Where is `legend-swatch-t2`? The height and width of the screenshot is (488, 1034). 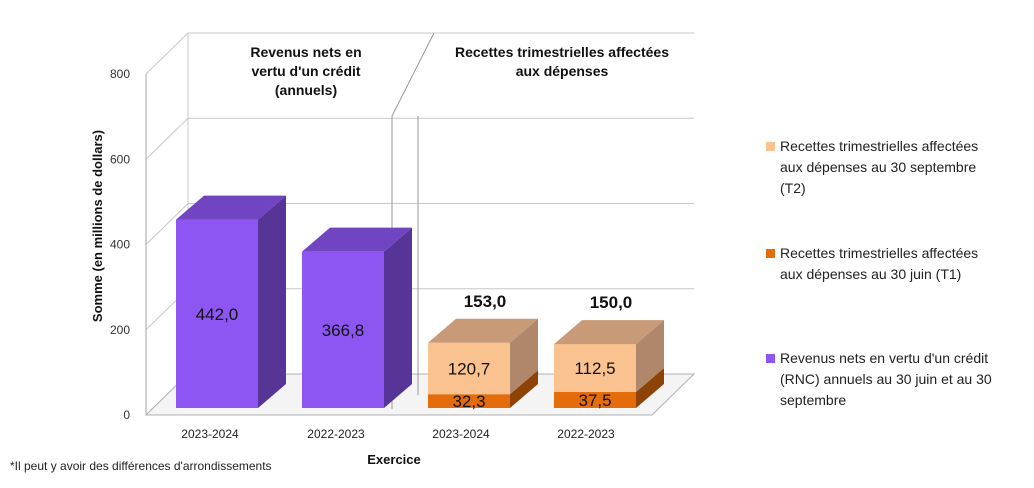
legend-swatch-t2 is located at coordinates (770, 146).